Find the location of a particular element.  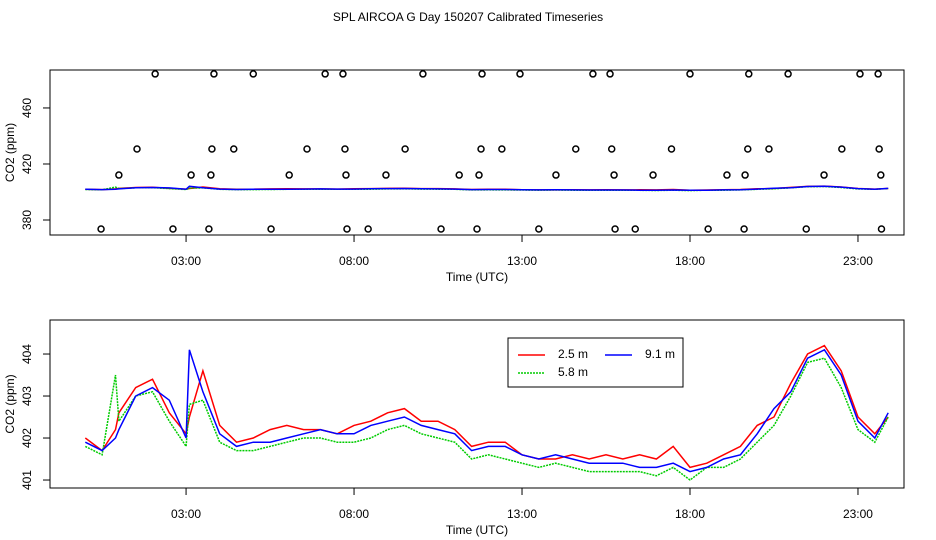

y-tick-label: 404 is located at coordinates (27, 354).